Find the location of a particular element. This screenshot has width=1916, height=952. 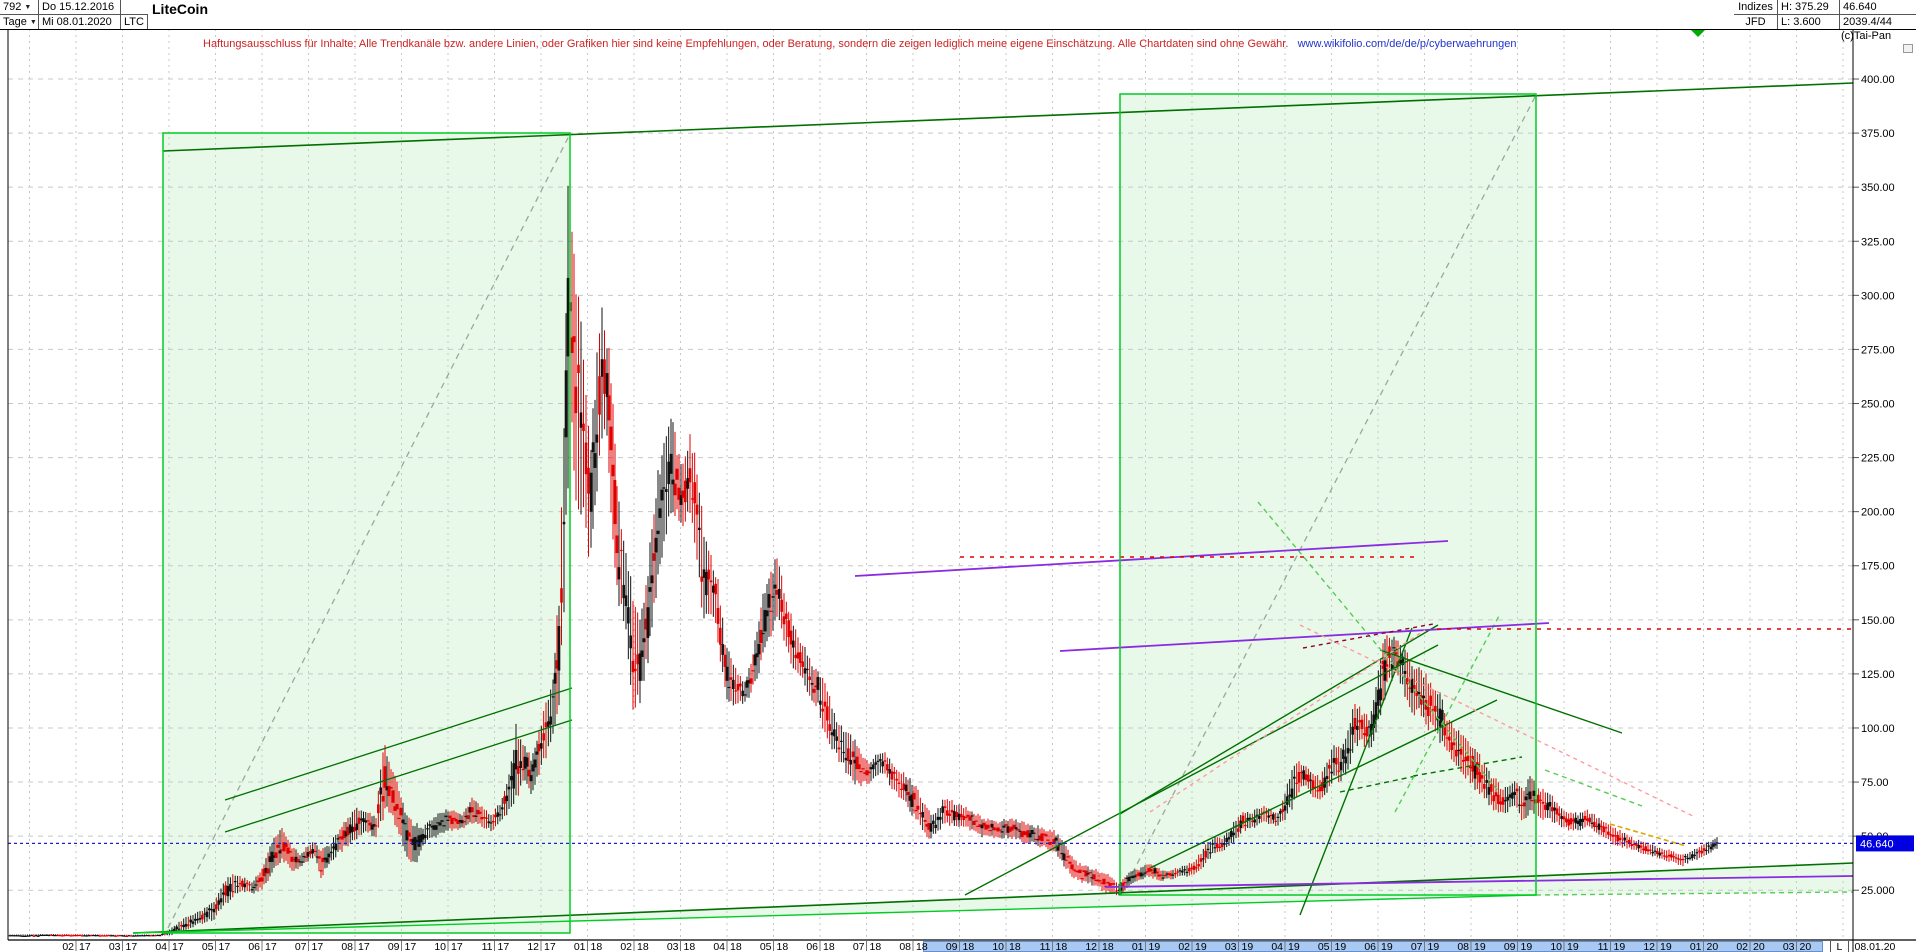

y-axis-label: 400.00 is located at coordinates (1878, 80).